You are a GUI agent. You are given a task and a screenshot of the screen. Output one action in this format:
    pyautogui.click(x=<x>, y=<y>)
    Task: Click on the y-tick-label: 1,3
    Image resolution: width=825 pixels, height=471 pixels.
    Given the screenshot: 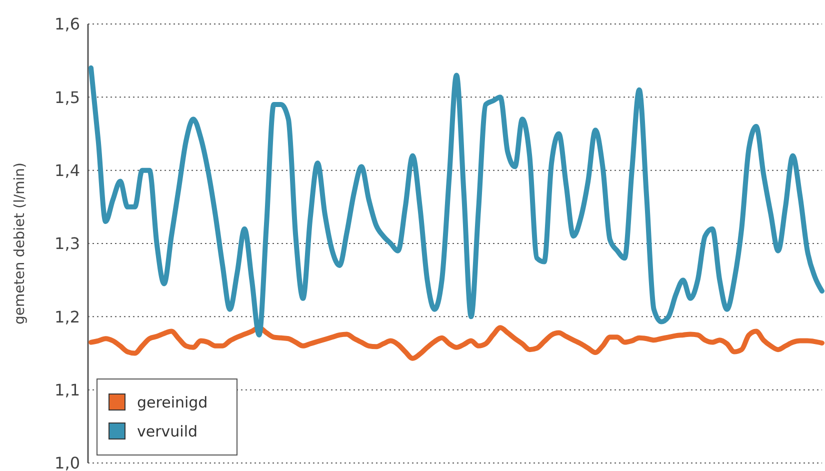 What is the action you would take?
    pyautogui.click(x=67, y=244)
    